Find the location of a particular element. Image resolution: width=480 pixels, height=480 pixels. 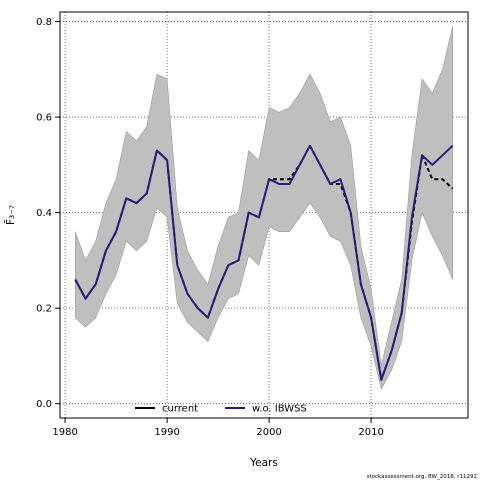

x-axis-title: Years is located at coordinates (263, 463).